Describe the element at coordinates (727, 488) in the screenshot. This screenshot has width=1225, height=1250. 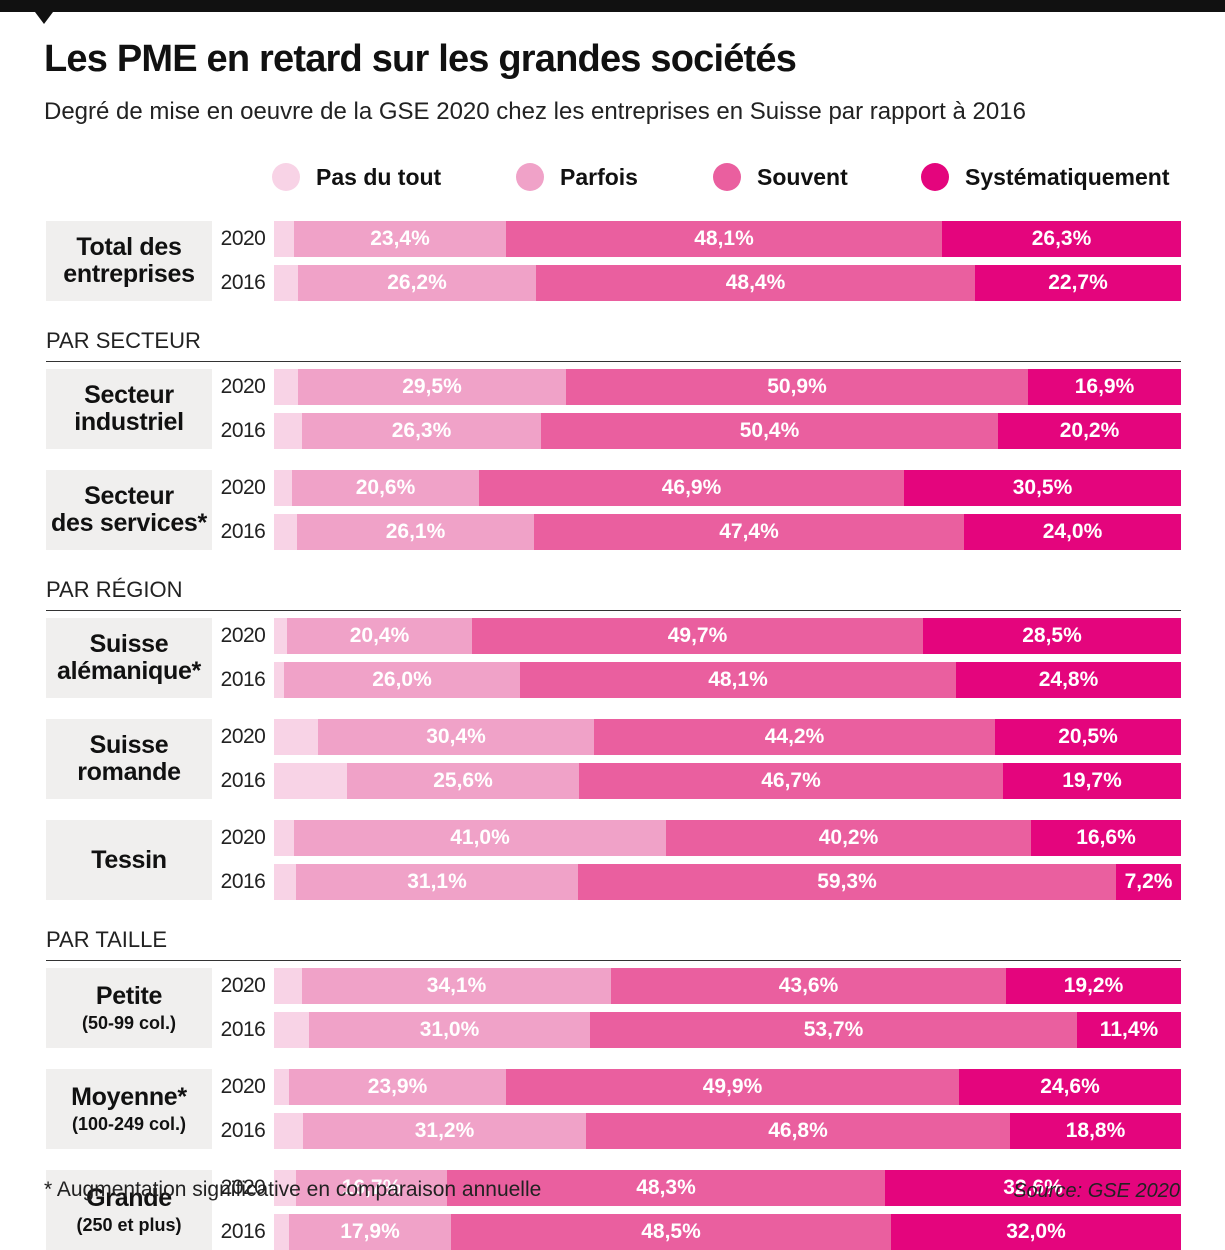
I see `bar-row: 20,6% 46,9% 30,5%` at that location.